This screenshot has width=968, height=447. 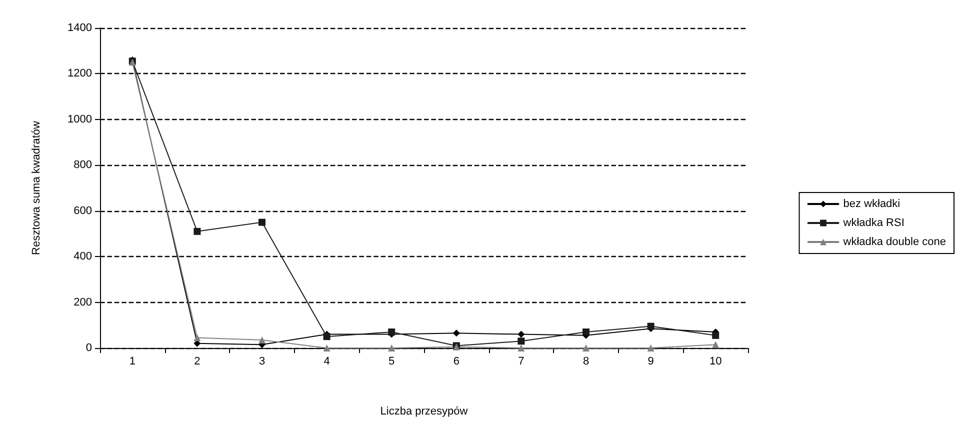 What do you see at coordinates (873, 223) in the screenshot?
I see `legend-label: wkładka RSI` at bounding box center [873, 223].